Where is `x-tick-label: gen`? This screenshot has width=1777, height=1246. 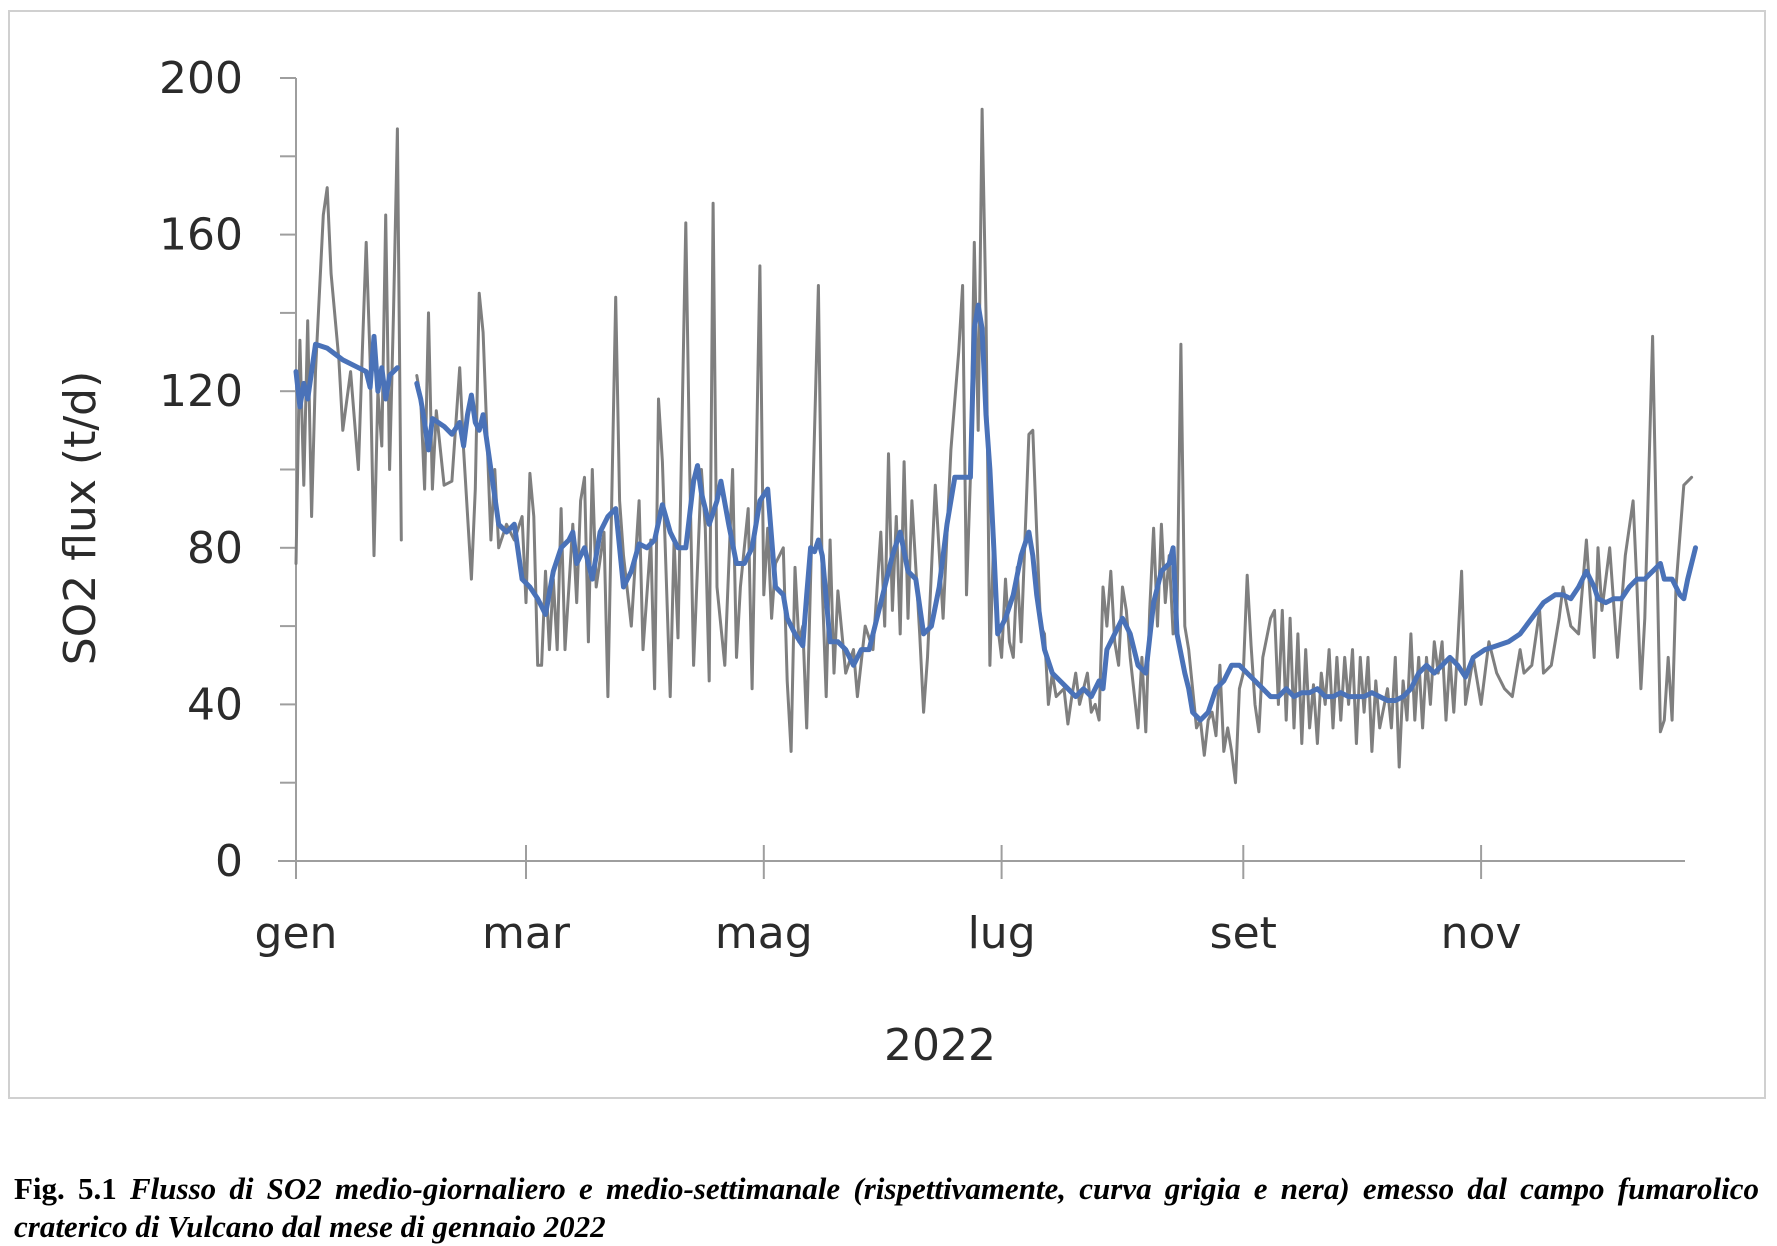 x-tick-label: gen is located at coordinates (296, 933).